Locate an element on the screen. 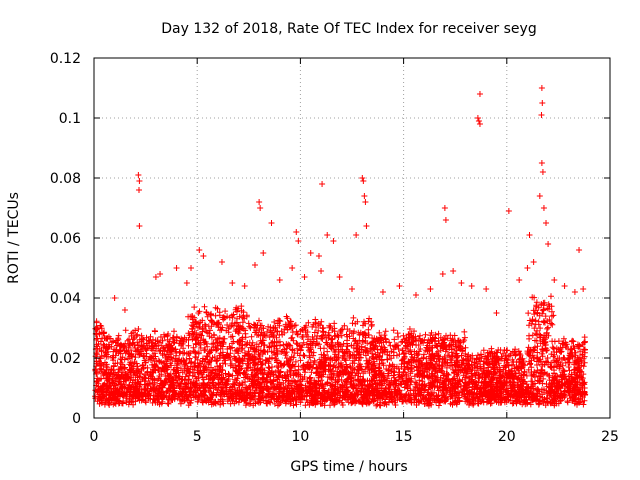  y-tick-label: 0.1 is located at coordinates (70, 119).